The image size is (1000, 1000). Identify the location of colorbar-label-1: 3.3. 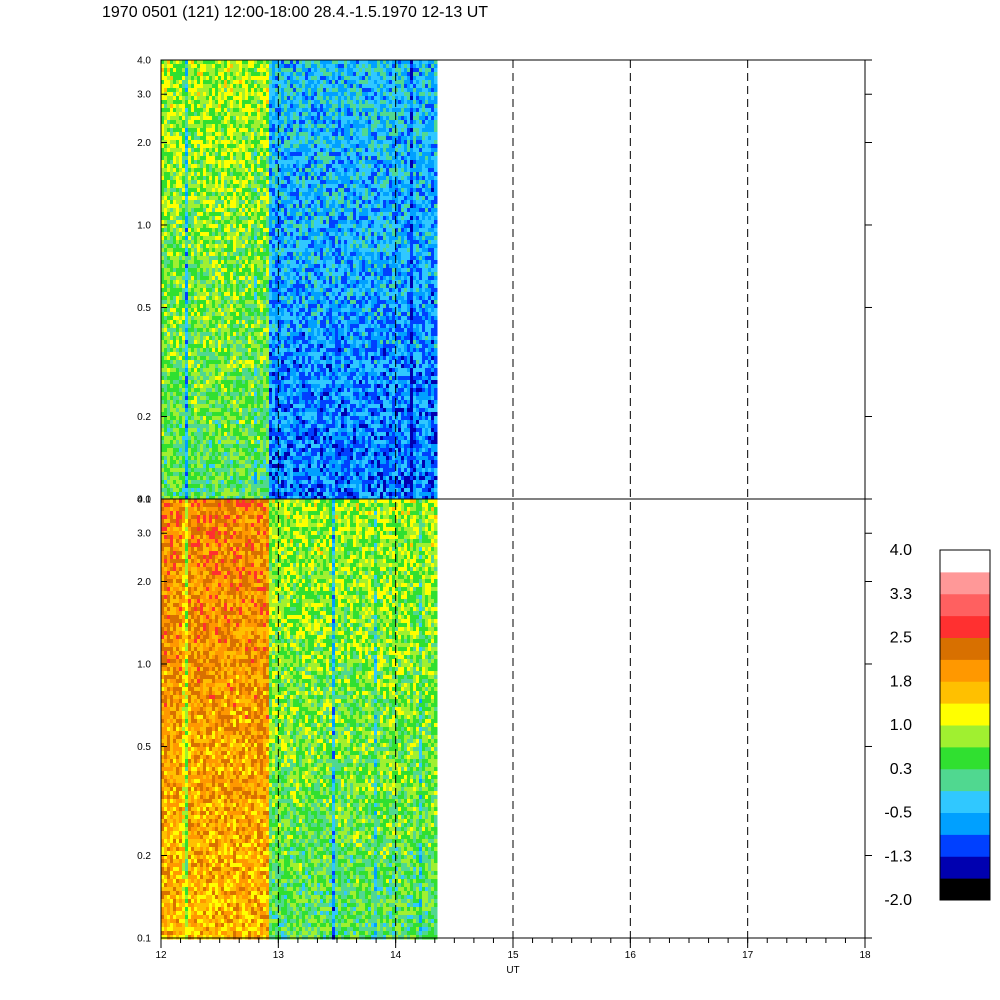
(901, 594).